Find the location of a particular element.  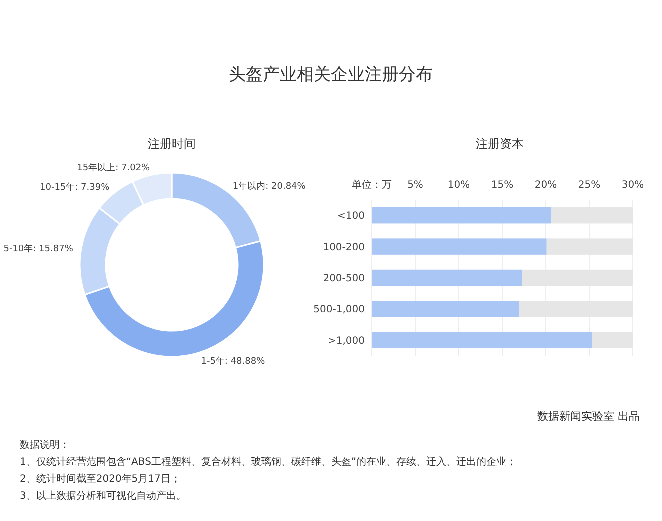

chart-subtitle: 注册资本 is located at coordinates (500, 144).